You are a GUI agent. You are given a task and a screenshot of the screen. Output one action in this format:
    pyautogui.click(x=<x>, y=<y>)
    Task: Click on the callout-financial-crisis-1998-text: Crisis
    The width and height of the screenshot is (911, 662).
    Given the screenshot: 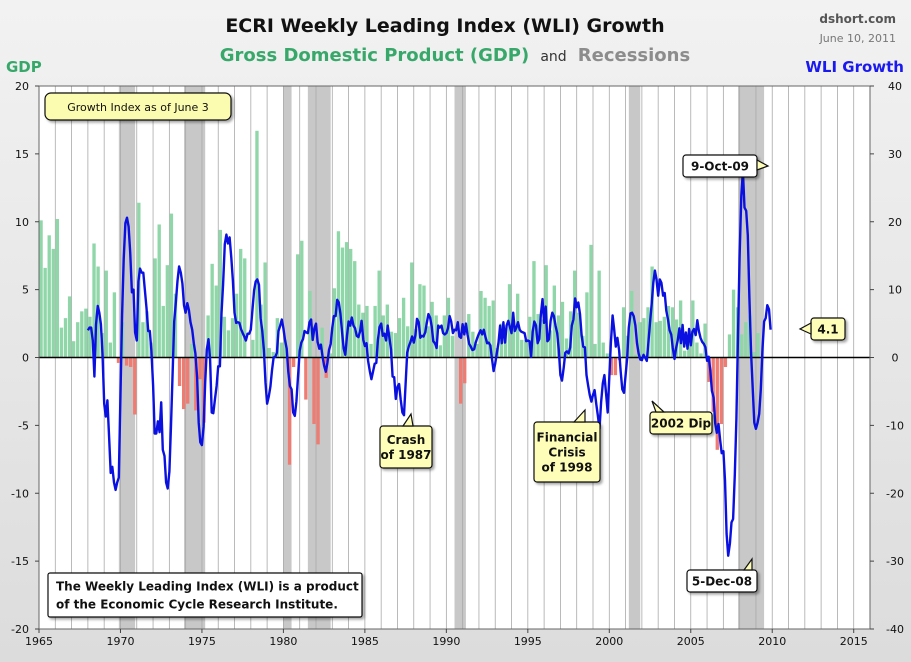 What is the action you would take?
    pyautogui.click(x=566, y=453)
    